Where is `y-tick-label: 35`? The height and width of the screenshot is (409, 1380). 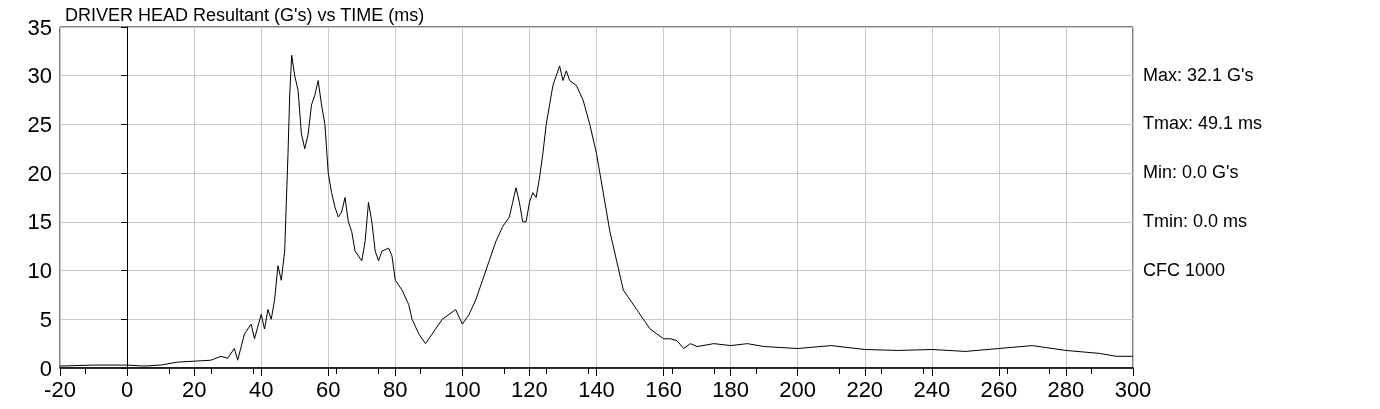 y-tick-label: 35 is located at coordinates (39, 27).